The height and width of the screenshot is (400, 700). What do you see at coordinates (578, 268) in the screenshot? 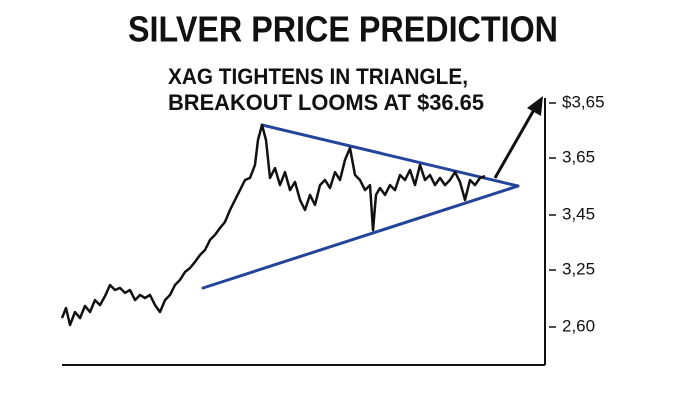
I see `y-axis-label: 3,25` at bounding box center [578, 268].